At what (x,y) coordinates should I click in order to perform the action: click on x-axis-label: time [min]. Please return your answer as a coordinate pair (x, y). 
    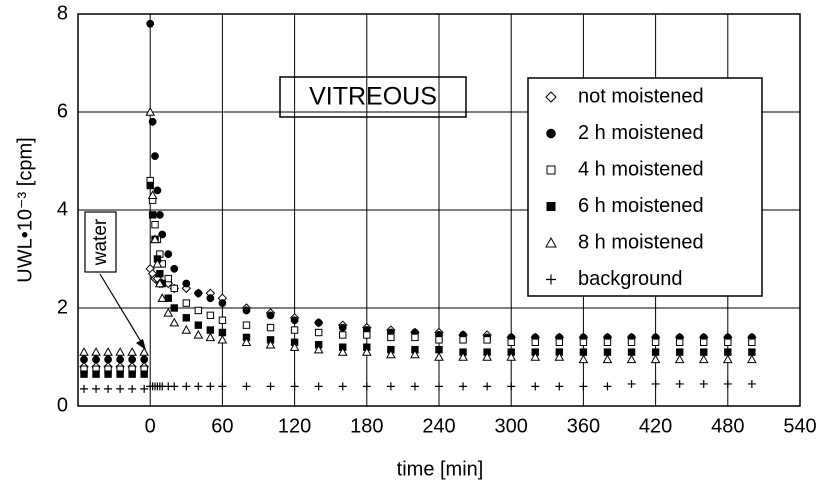
    Looking at the image, I should click on (440, 469).